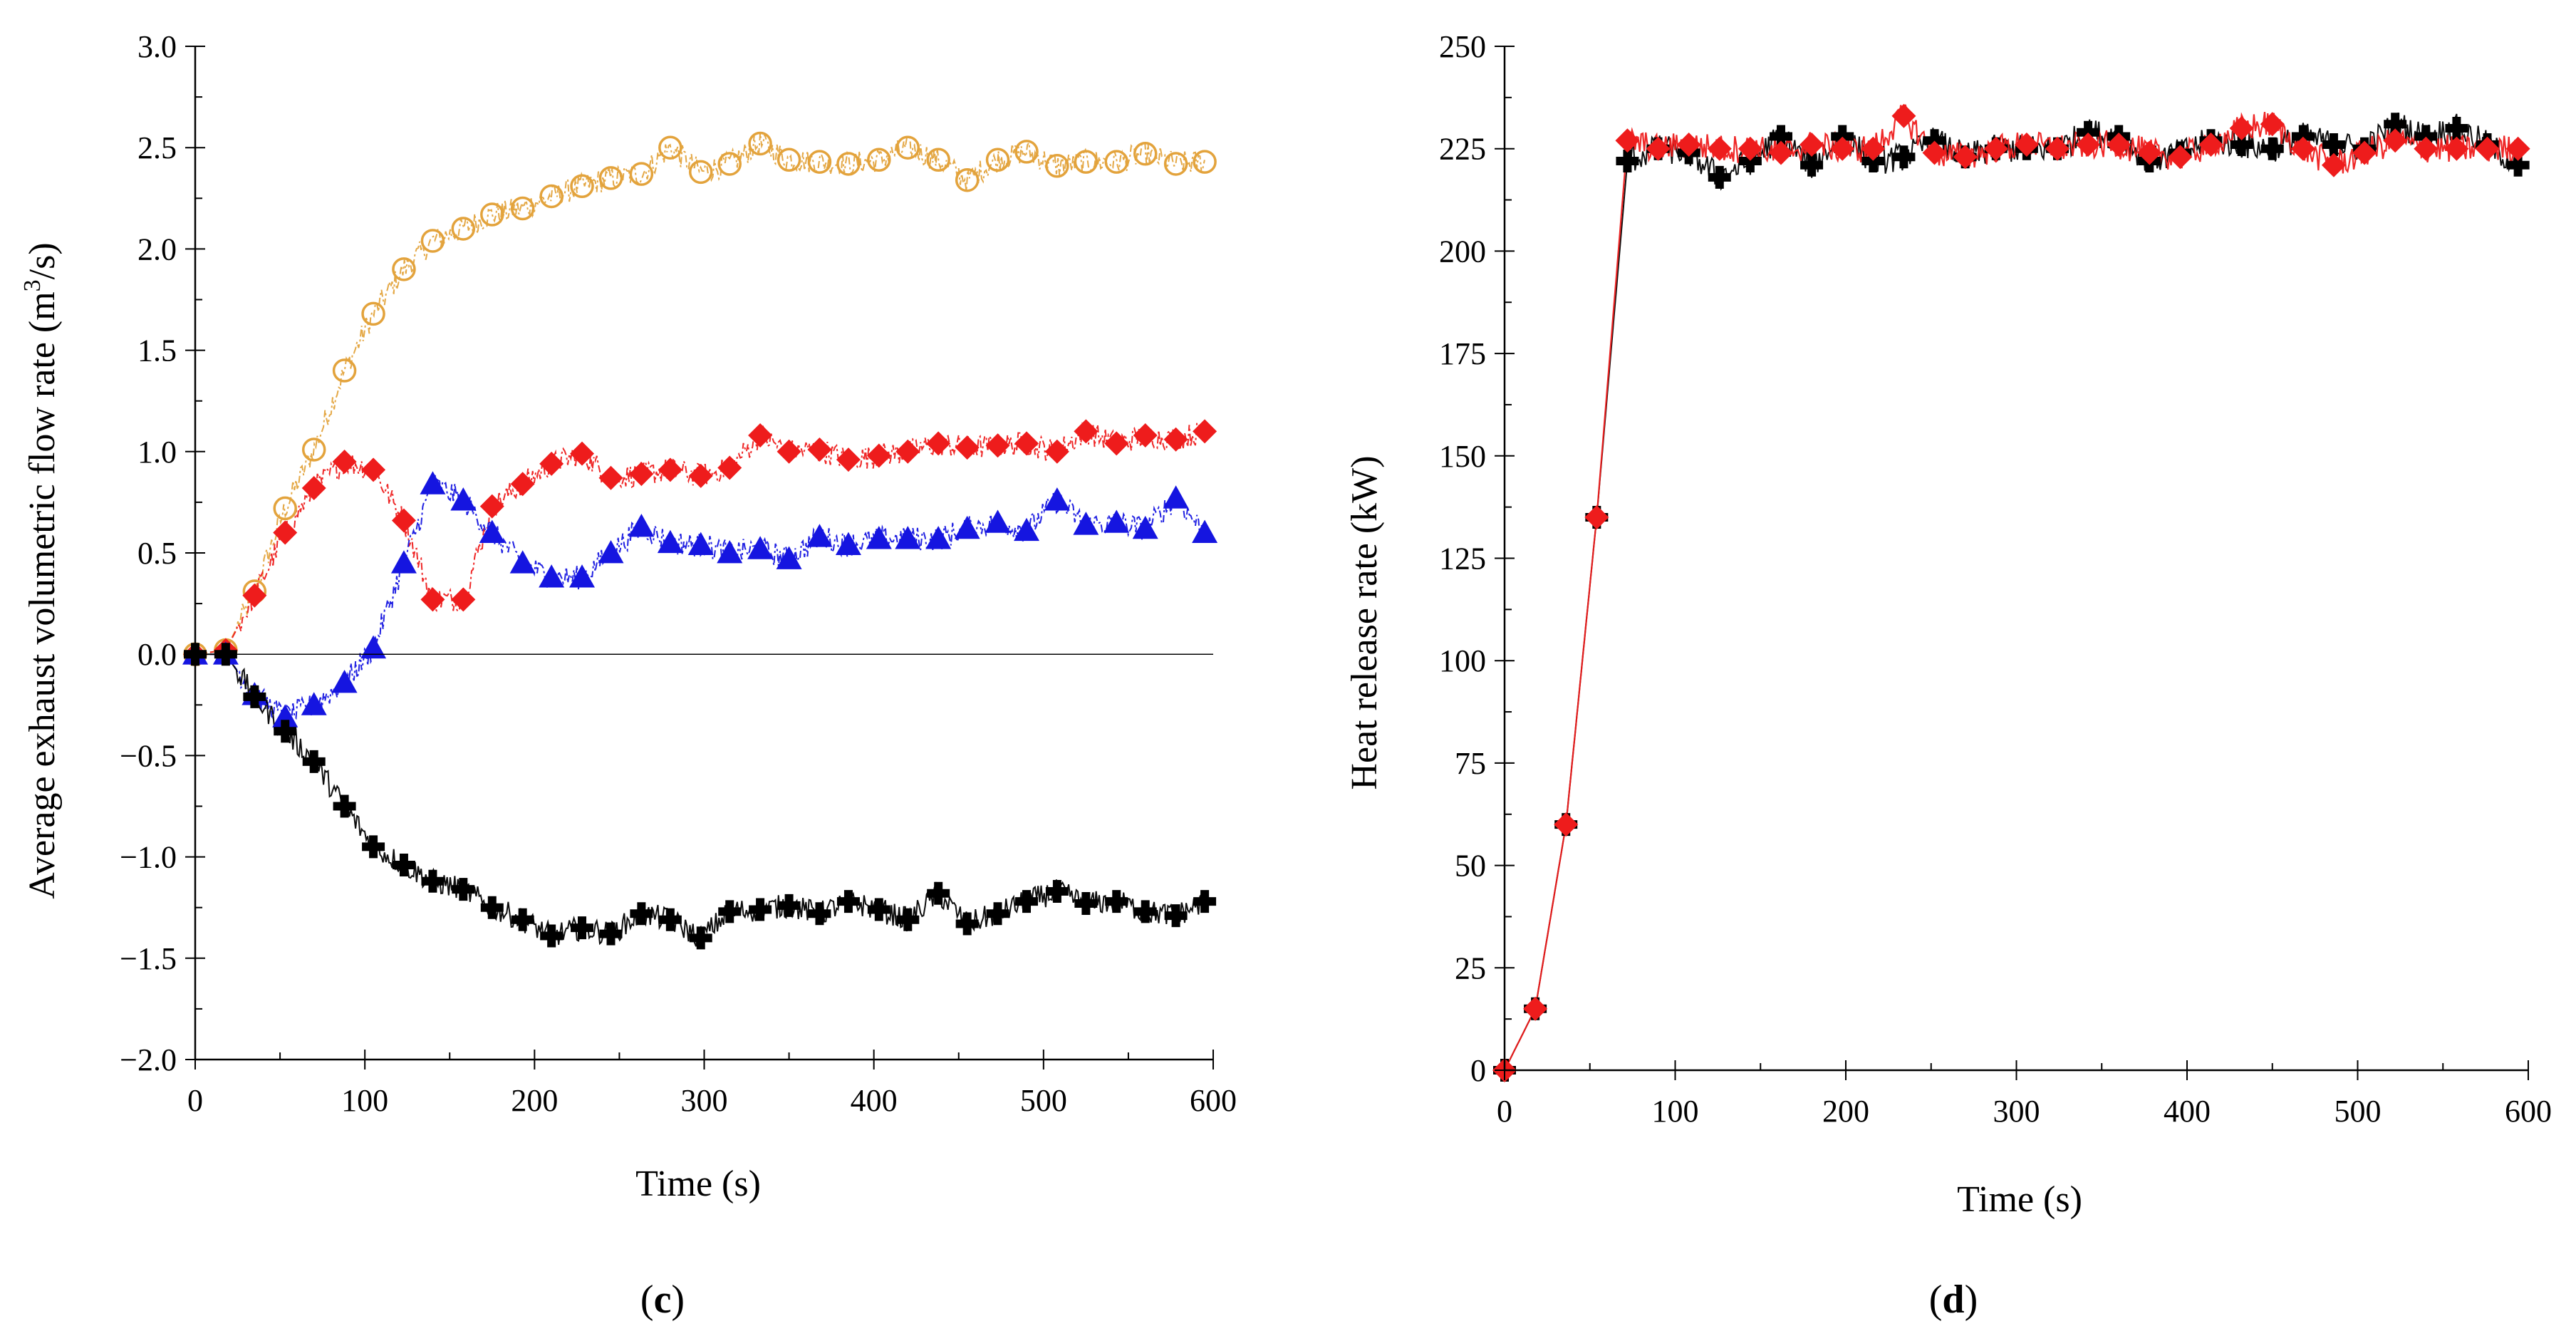 The width and height of the screenshot is (2576, 1336). Describe the element at coordinates (1504, 1111) in the screenshot. I see `chart-d-x-tick-label: 0` at that location.